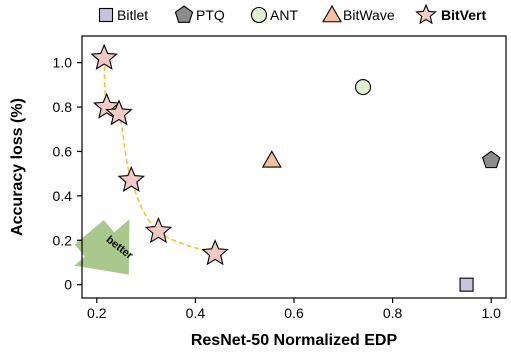  I want to click on legend-marker-ant, so click(259, 15).